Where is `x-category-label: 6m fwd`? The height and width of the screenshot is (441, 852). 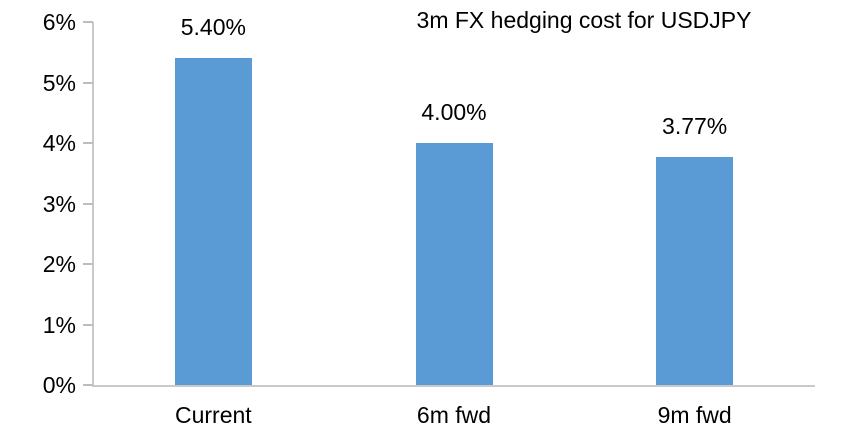
x-category-label: 6m fwd is located at coordinates (454, 415).